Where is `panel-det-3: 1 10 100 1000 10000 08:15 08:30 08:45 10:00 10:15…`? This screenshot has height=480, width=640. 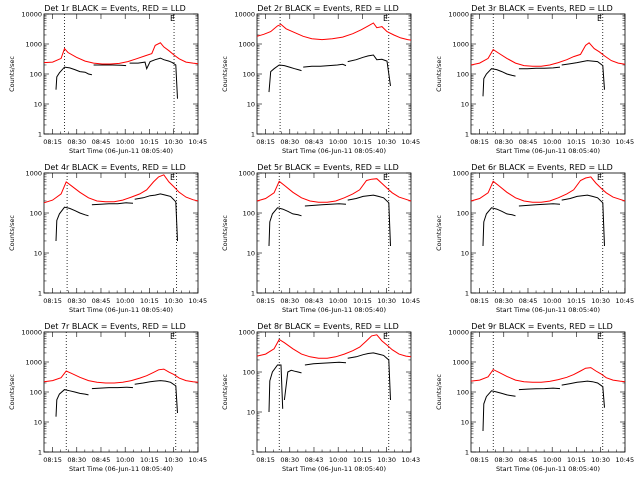
panel-det-3: 1 10 100 1000 10000 08:15 08:30 08:45 10:00 10:15… is located at coordinates (534, 79).